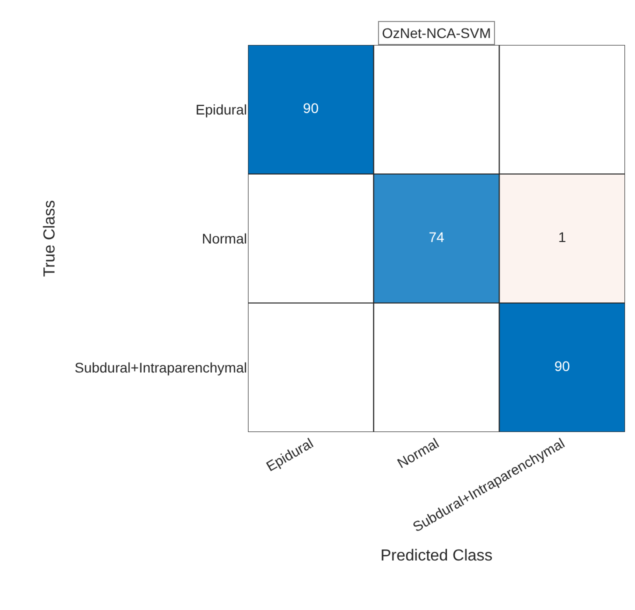 The width and height of the screenshot is (635, 610). What do you see at coordinates (221, 109) in the screenshot?
I see `y-tick-label: Epidural` at bounding box center [221, 109].